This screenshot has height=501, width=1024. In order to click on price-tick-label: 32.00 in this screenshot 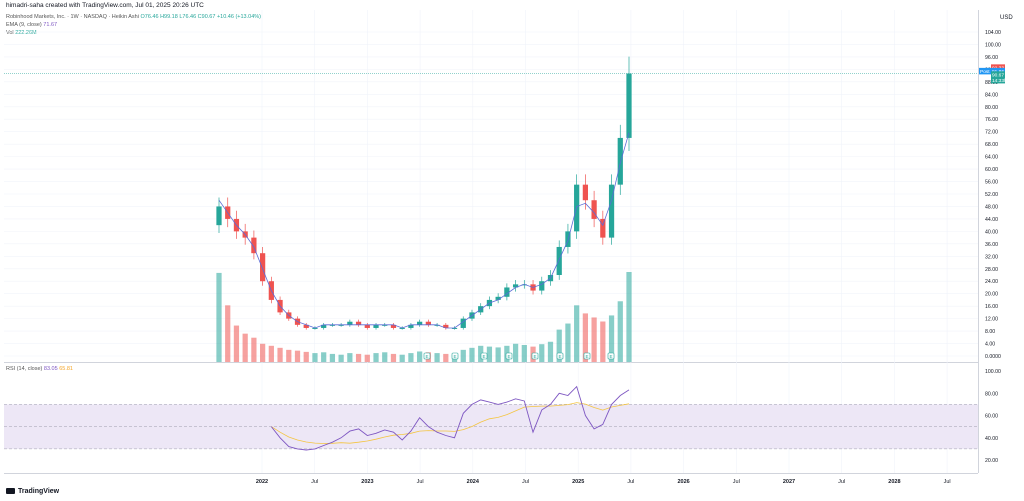, I will do `click(991, 257)`.